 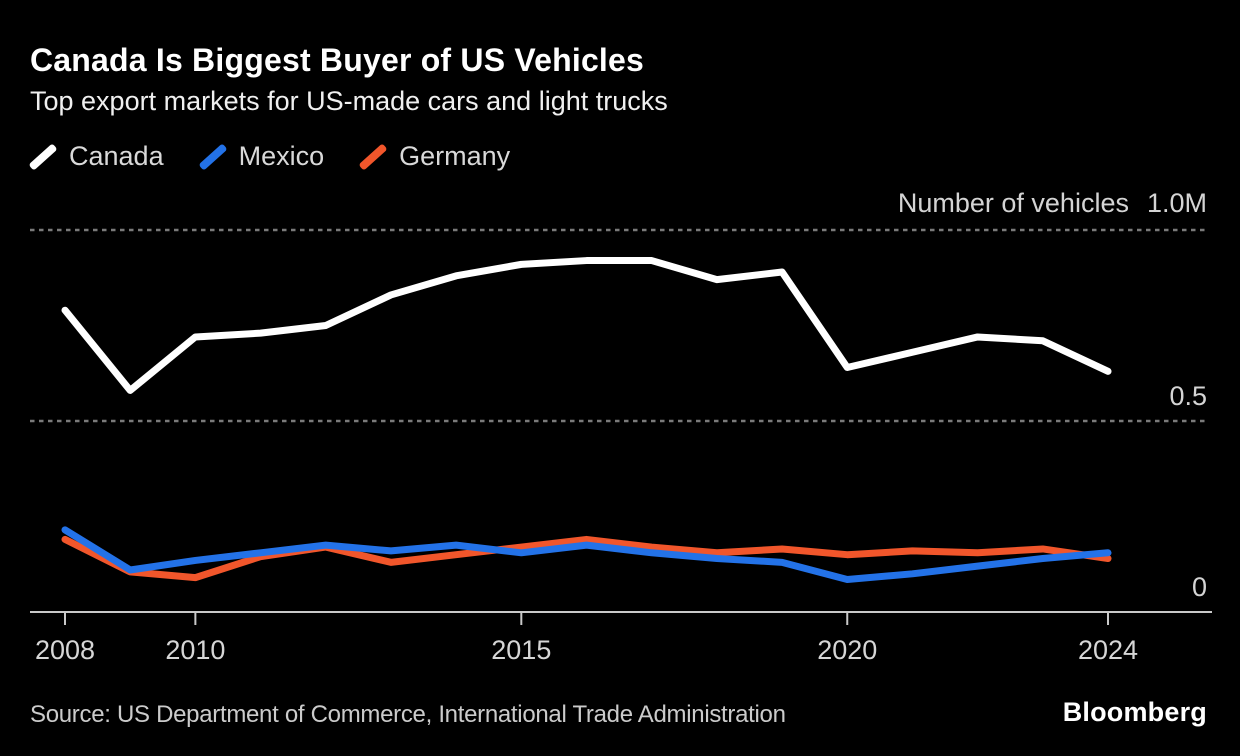 What do you see at coordinates (847, 650) in the screenshot?
I see `x-tick-label-2020: 2020` at bounding box center [847, 650].